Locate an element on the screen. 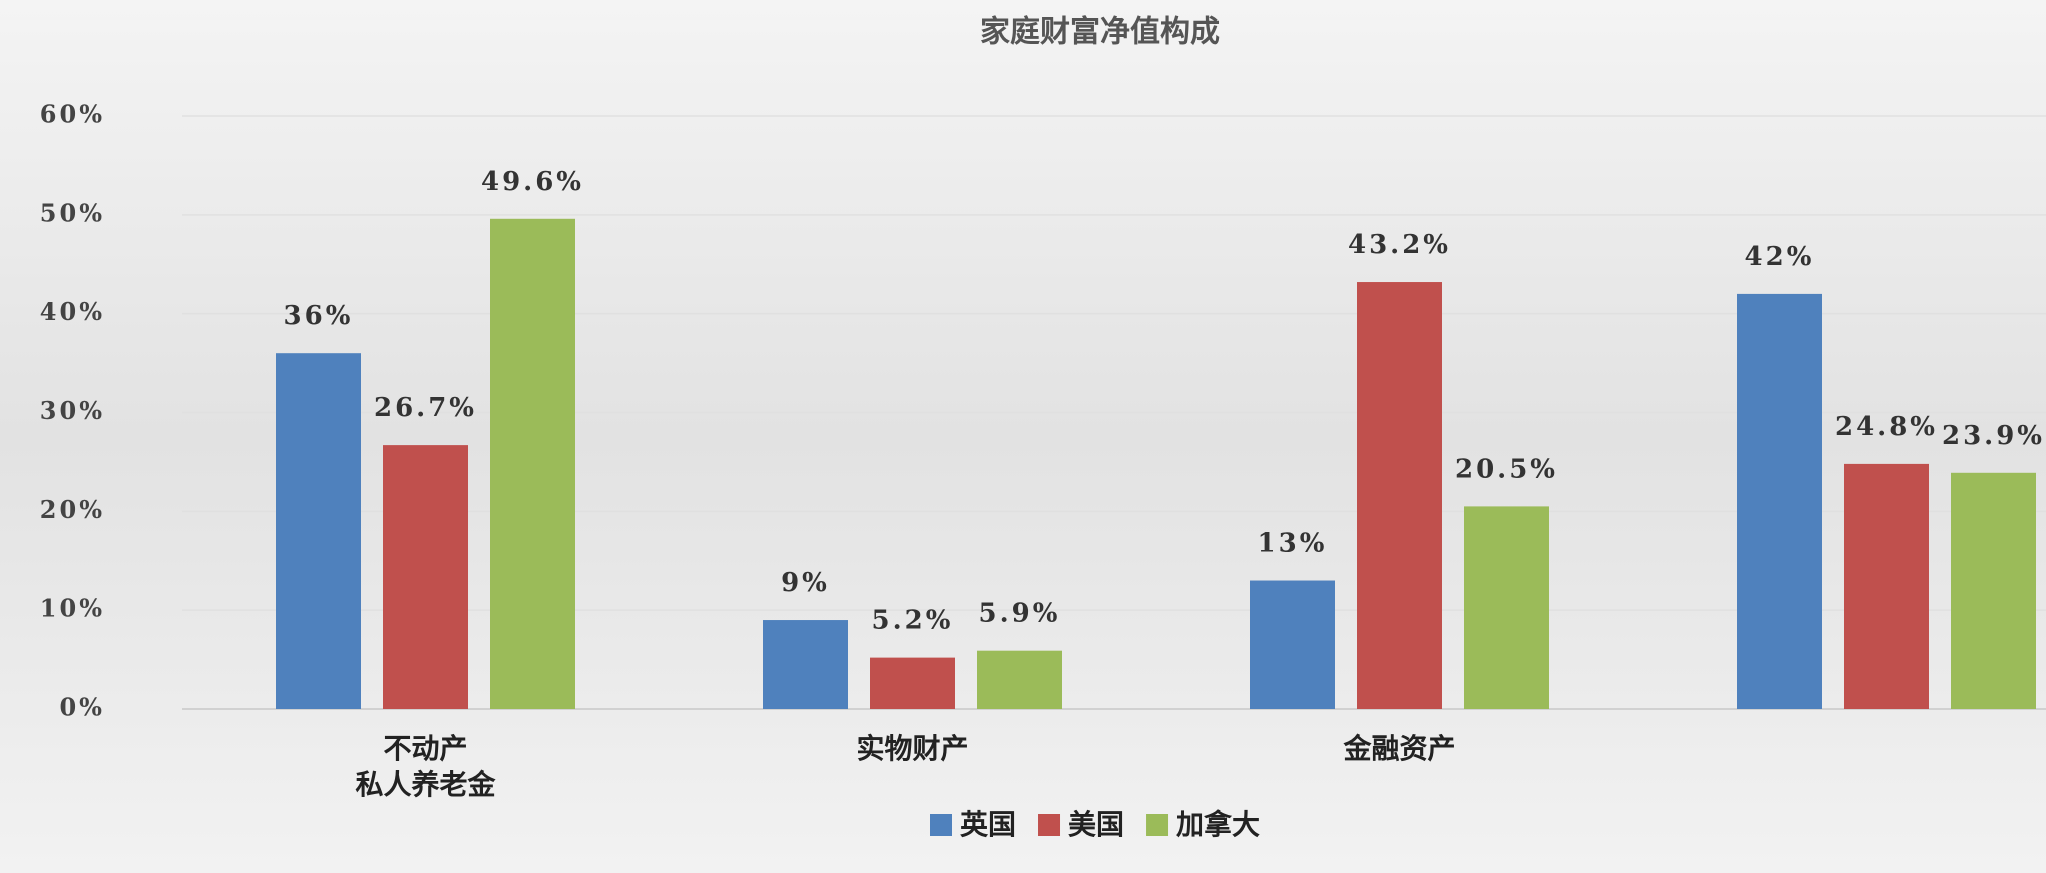  y-tick-label: 50% is located at coordinates (72, 212).